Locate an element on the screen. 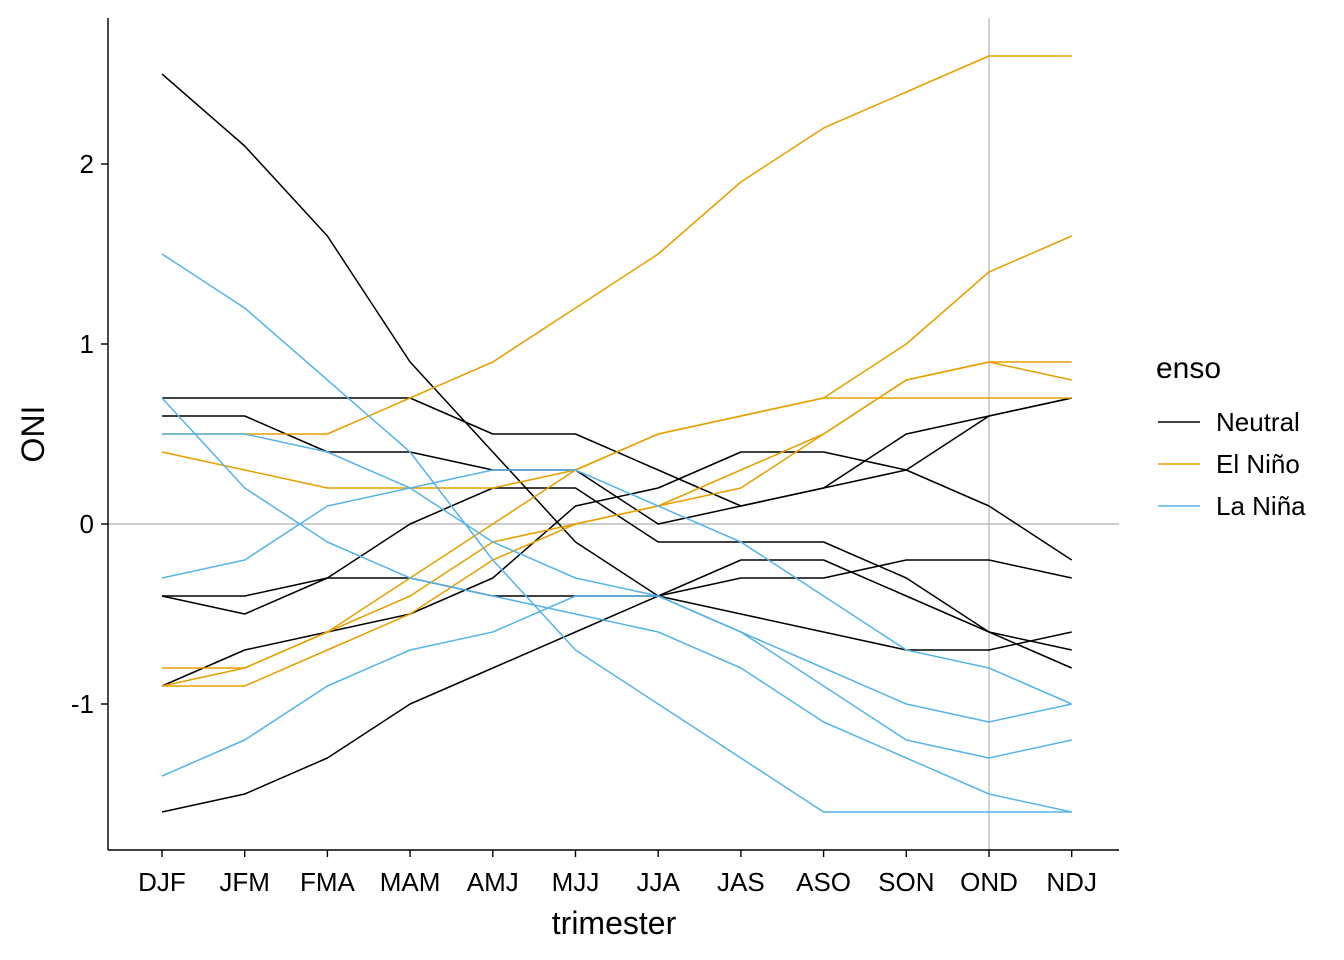 This screenshot has width=1344, height=960. legend-title: enso is located at coordinates (1188, 368).